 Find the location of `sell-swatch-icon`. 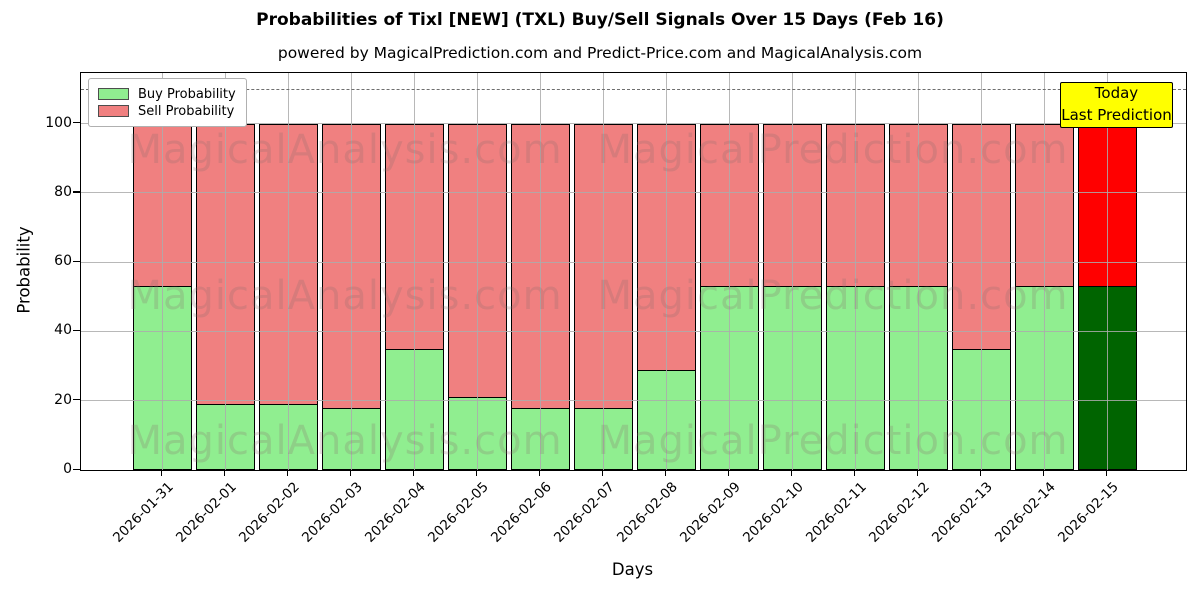

sell-swatch-icon is located at coordinates (113, 111).